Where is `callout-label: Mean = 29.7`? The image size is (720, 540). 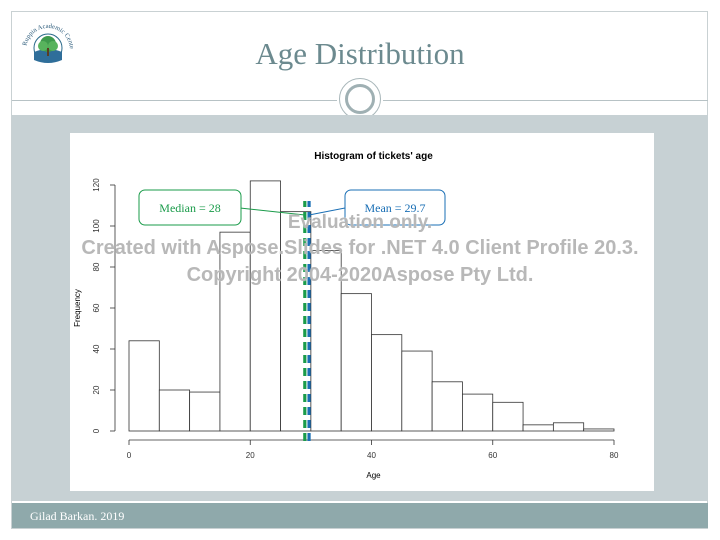 callout-label: Mean = 29.7 is located at coordinates (394, 208).